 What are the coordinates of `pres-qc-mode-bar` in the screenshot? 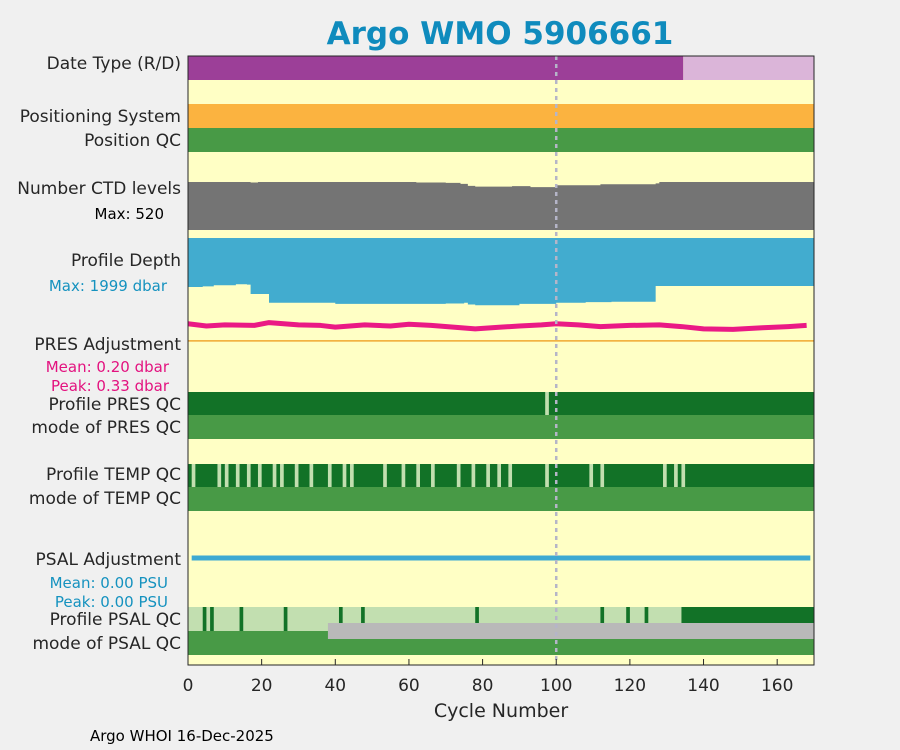 It's located at (501, 427).